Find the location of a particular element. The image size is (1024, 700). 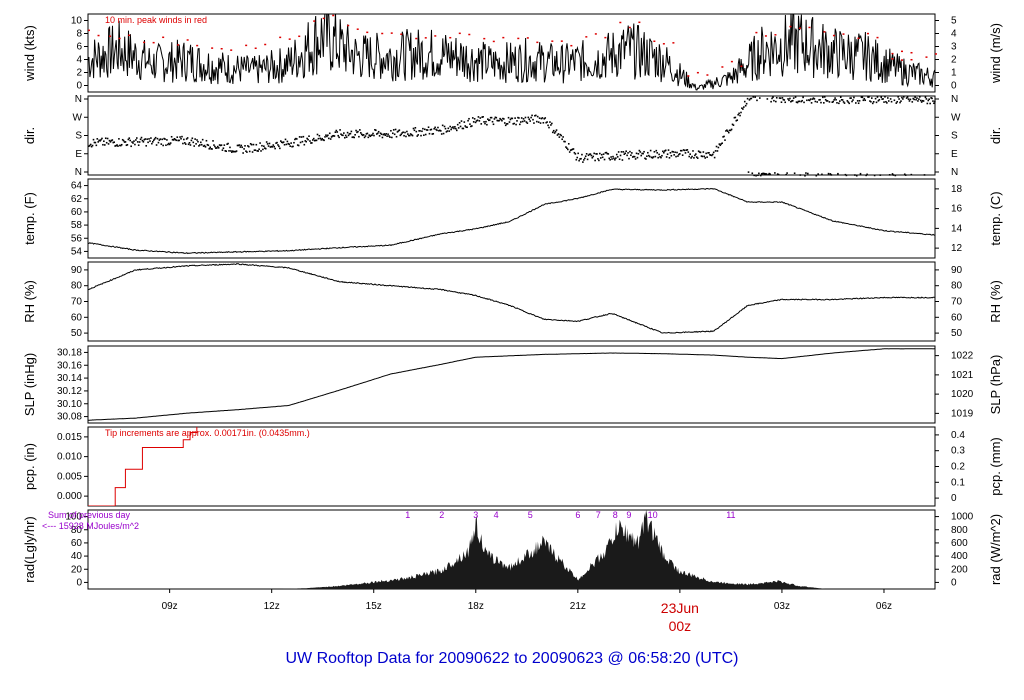

rad-event-marker-6: 6 is located at coordinates (577, 515).